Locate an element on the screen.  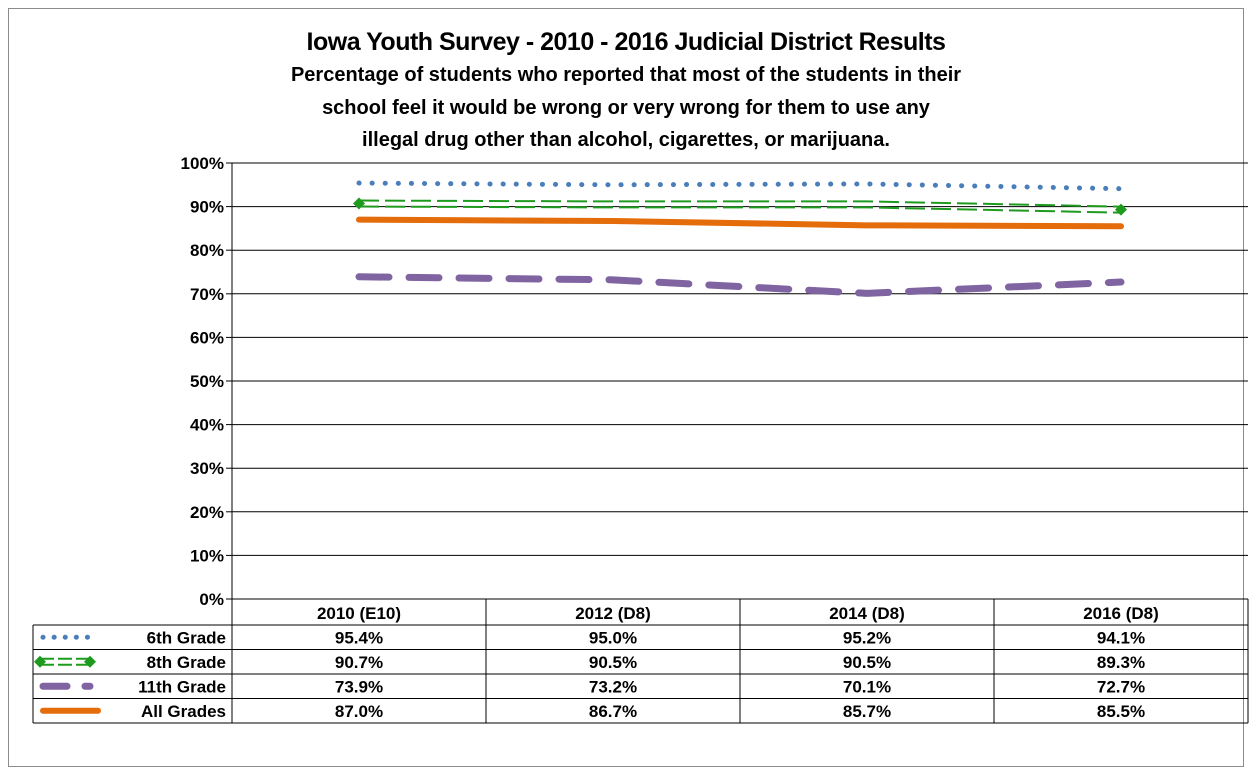
legend-label: 11th Grade is located at coordinates (182, 686).